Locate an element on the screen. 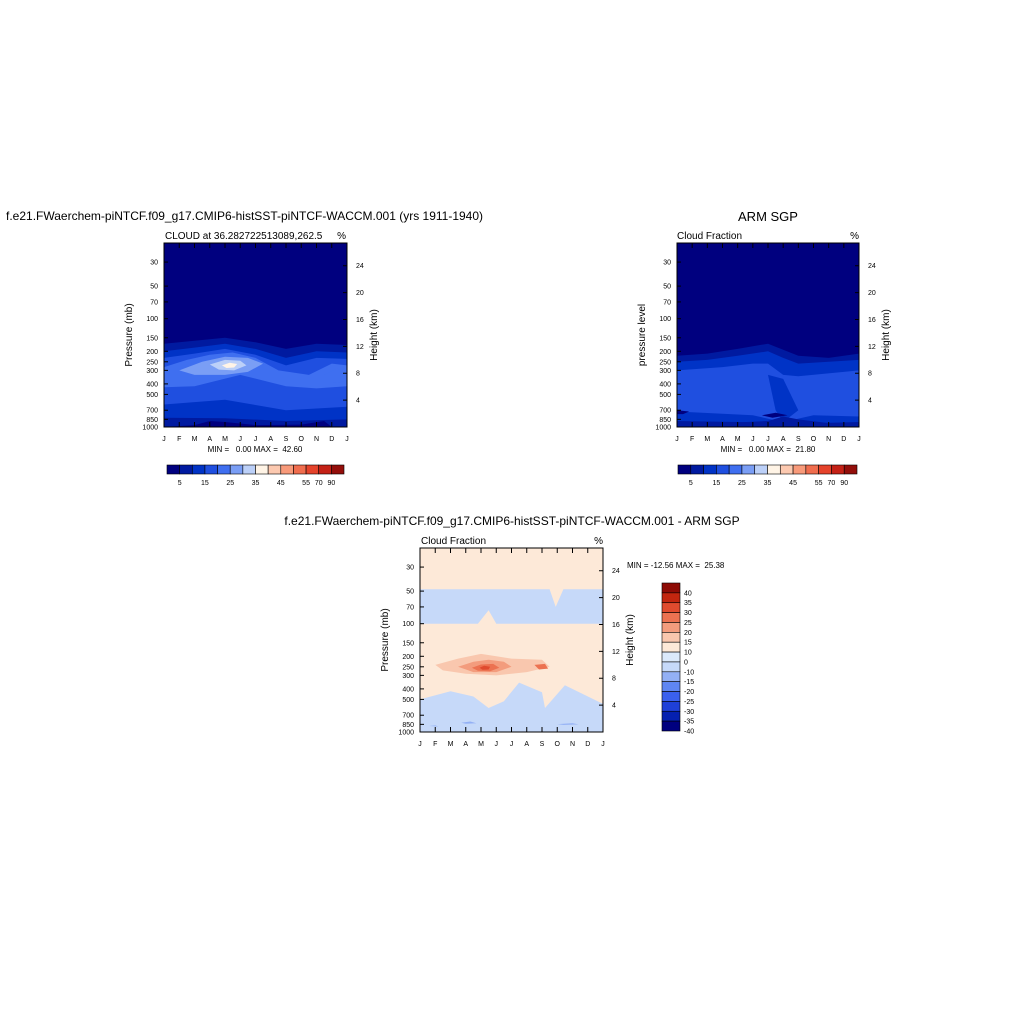 The image size is (1024, 1024). colorbar-label: 35 is located at coordinates (688, 603).